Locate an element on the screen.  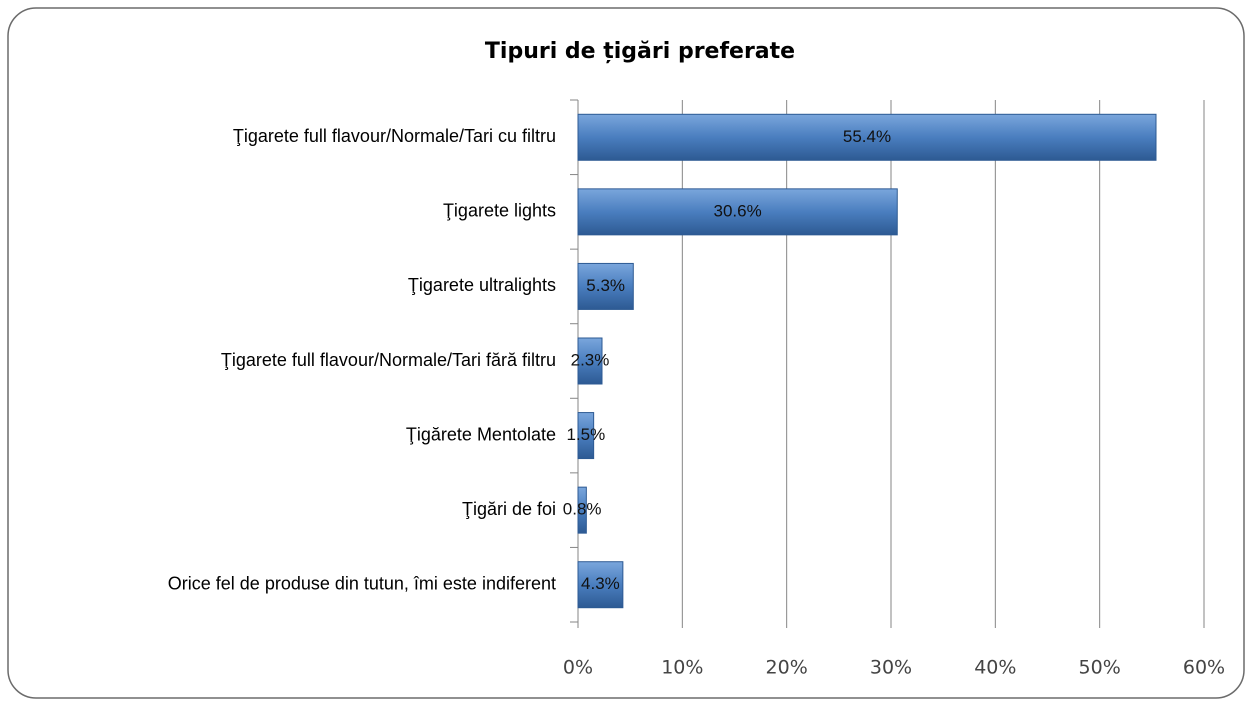
y-tick-label: Ţigărete Mentolate is located at coordinates (481, 434).